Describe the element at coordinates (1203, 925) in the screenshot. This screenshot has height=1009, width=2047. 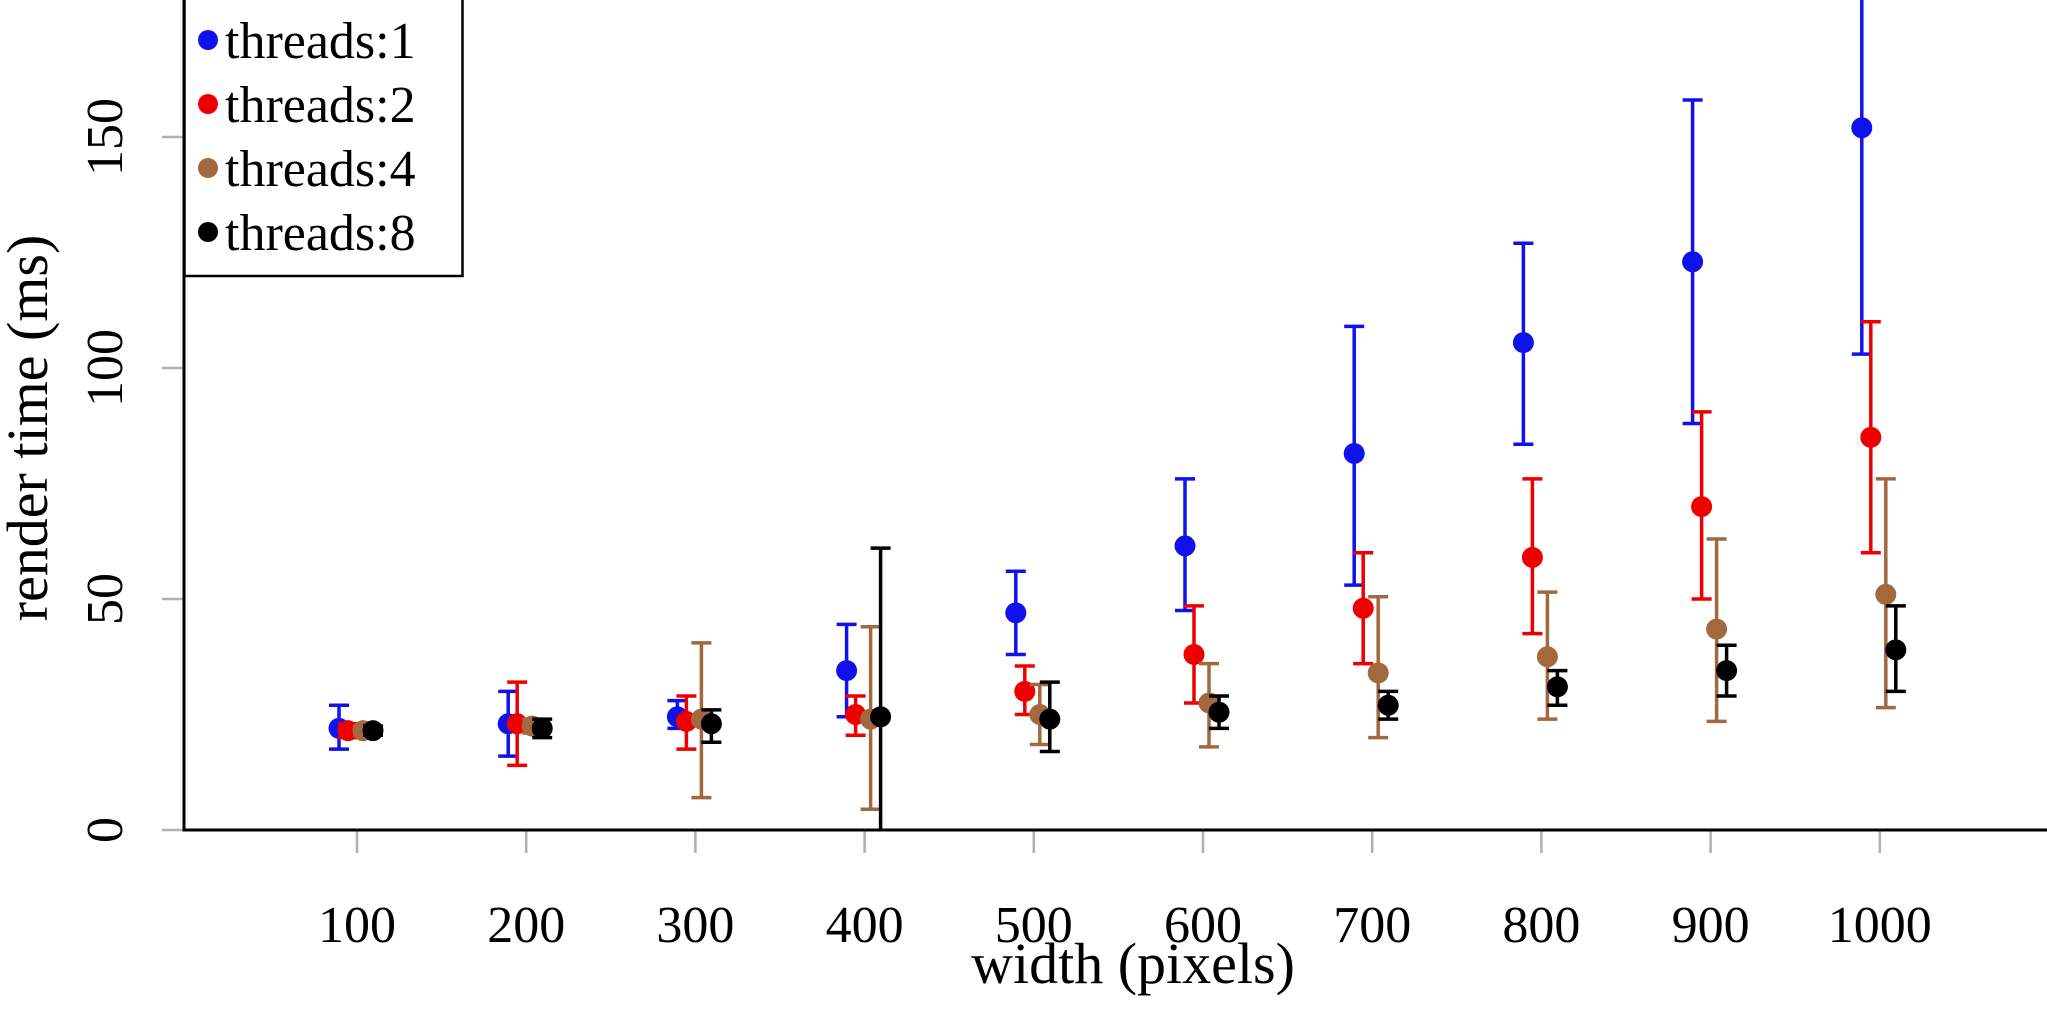
I see `x-tick-label: 600` at that location.